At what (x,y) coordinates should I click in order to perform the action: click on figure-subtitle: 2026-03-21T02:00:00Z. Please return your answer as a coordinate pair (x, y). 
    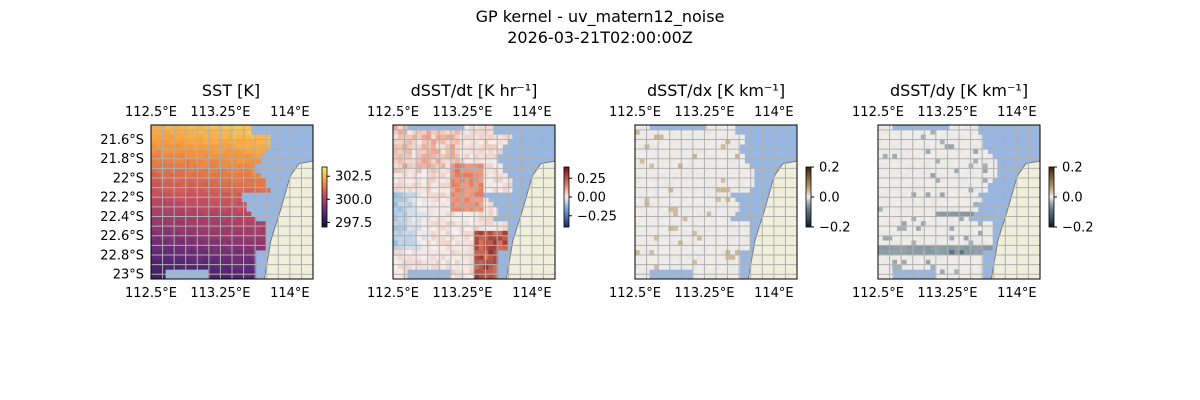
    Looking at the image, I should click on (600, 37).